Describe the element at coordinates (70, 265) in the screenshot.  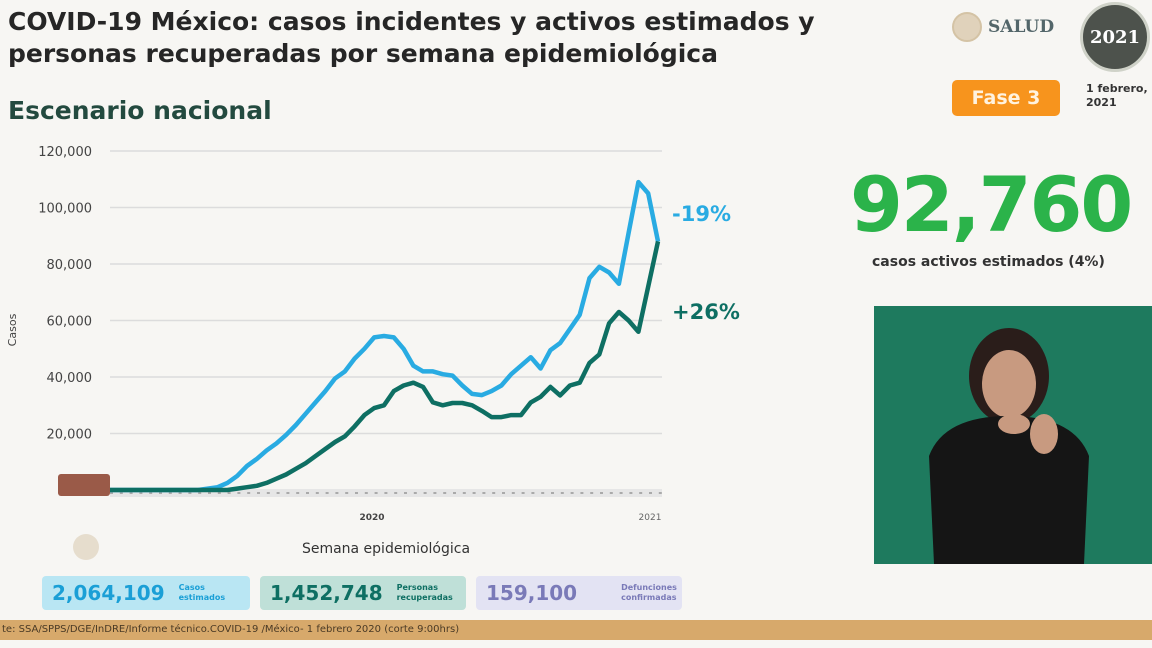
I see `y-tick-label: 80,000` at that location.